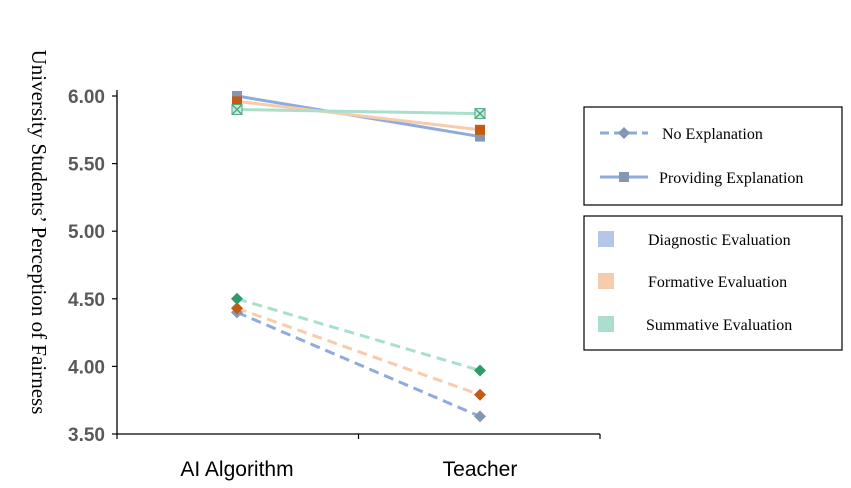  What do you see at coordinates (358, 334) in the screenshot?
I see `no-explanation-summative-evaluation-line` at bounding box center [358, 334].